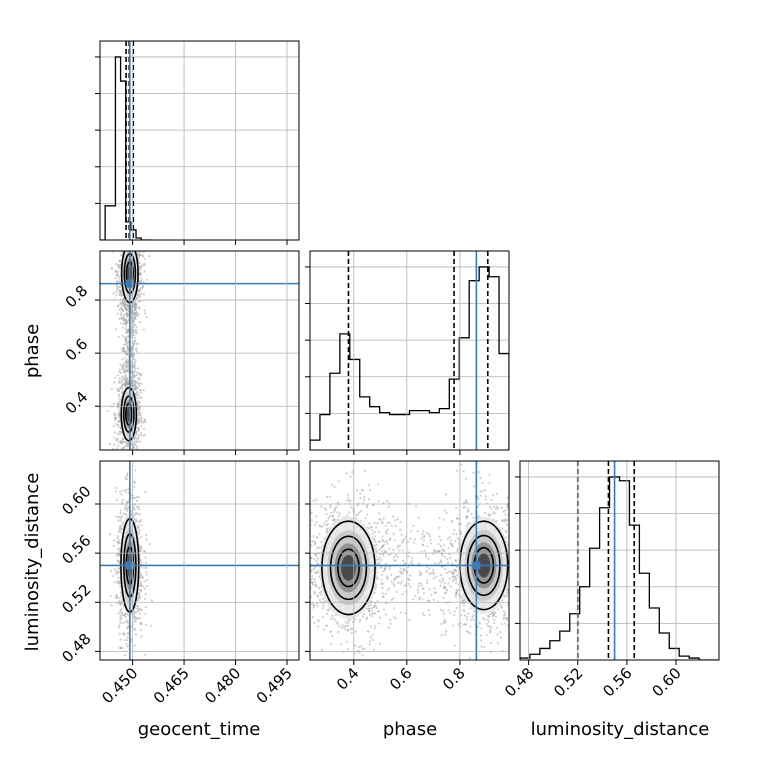 Image resolution: width=760 pixels, height=760 pixels. Describe the element at coordinates (199, 350) in the screenshot. I see `panel-border-geocent-time-vs-phase` at that location.